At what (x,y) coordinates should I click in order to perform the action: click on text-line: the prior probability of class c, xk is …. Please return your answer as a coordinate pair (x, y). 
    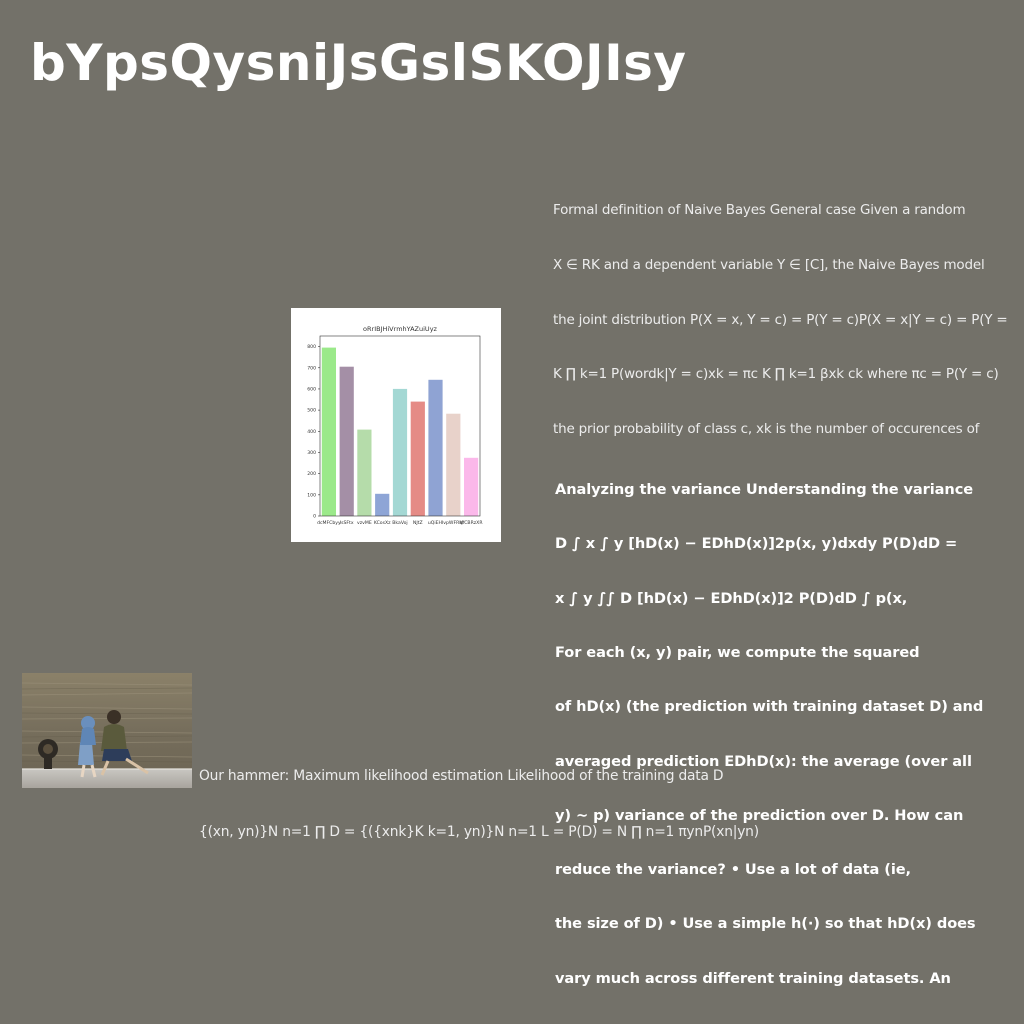
    Looking at the image, I should click on (766, 428).